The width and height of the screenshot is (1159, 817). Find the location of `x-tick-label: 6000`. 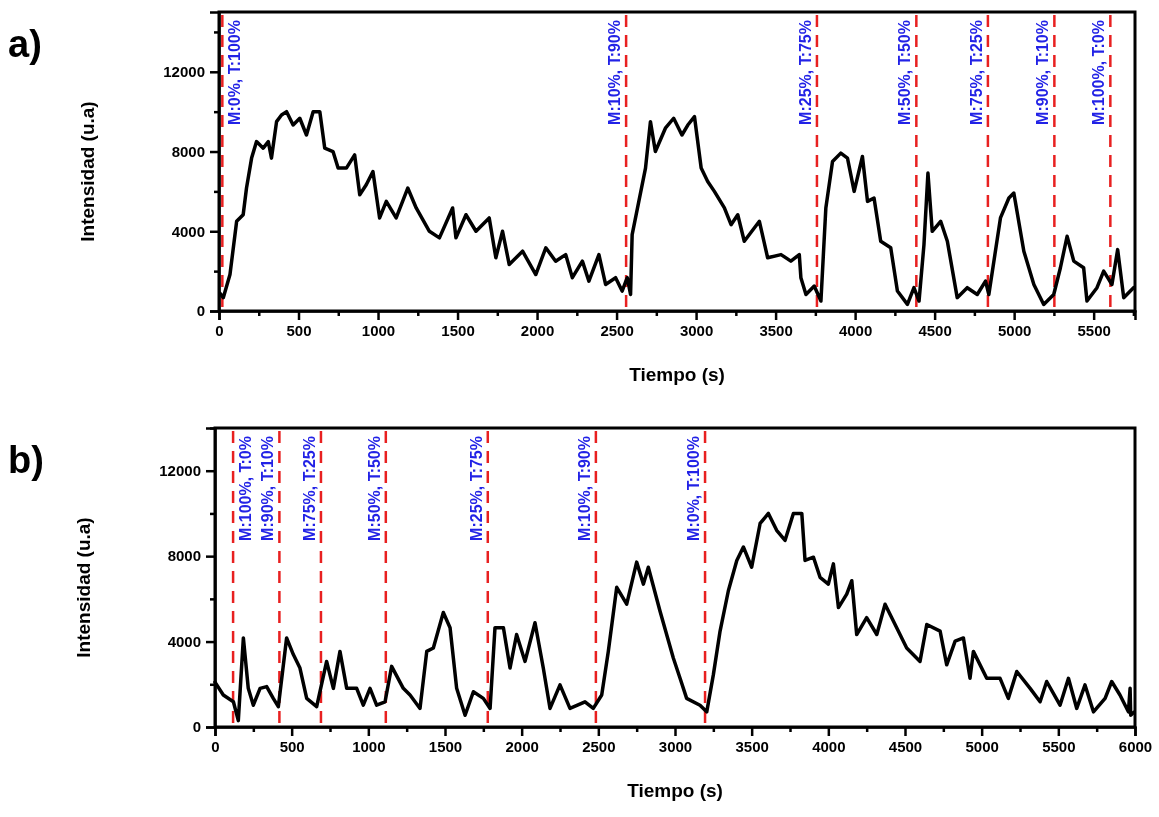

x-tick-label: 6000 is located at coordinates (1135, 746).